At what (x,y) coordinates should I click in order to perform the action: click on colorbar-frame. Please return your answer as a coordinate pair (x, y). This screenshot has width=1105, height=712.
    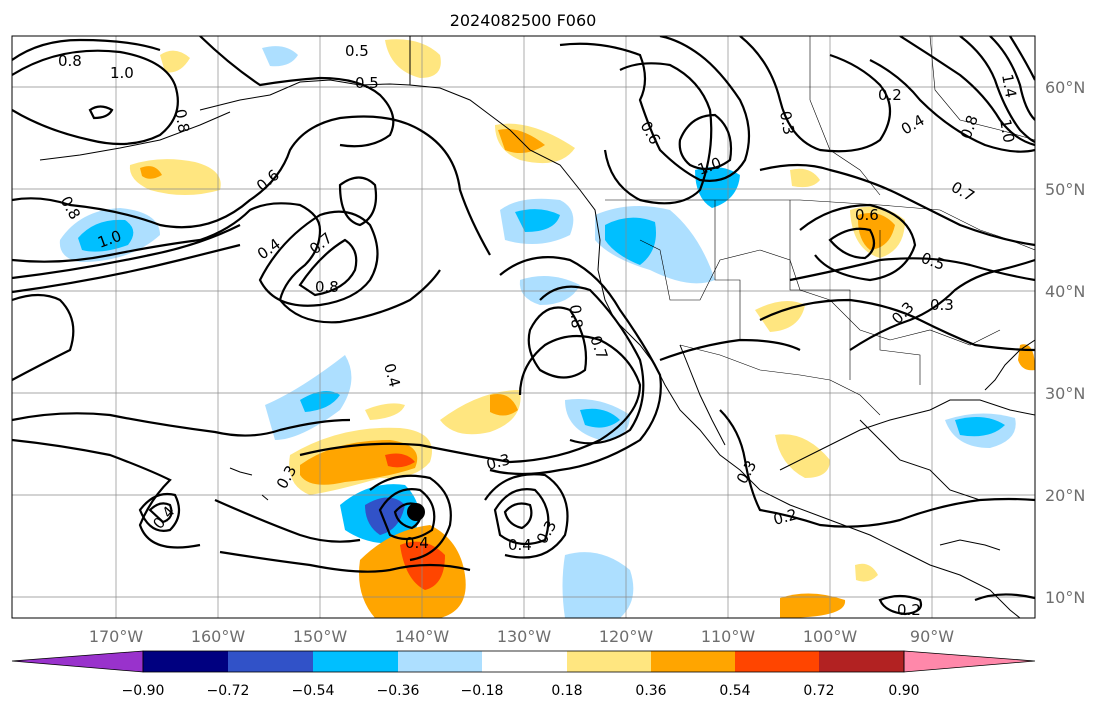
    Looking at the image, I should click on (523, 661).